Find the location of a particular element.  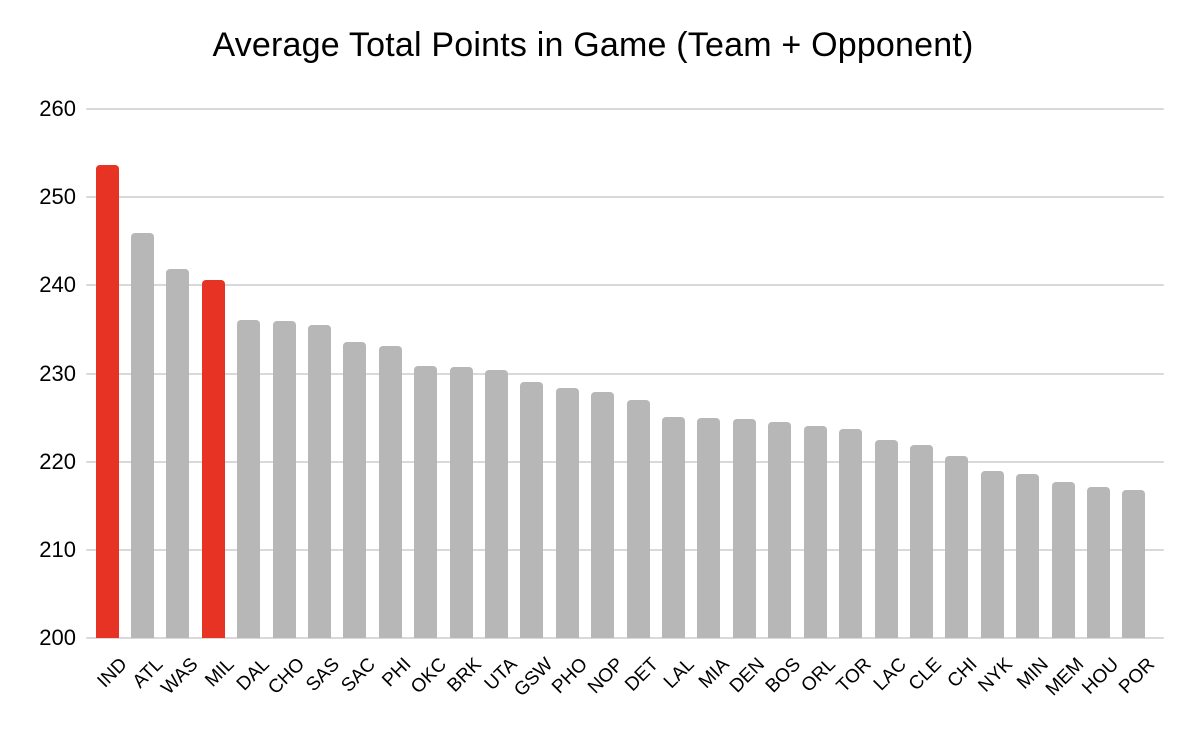

x-tick-label-SAC: SAC is located at coordinates (358, 675).